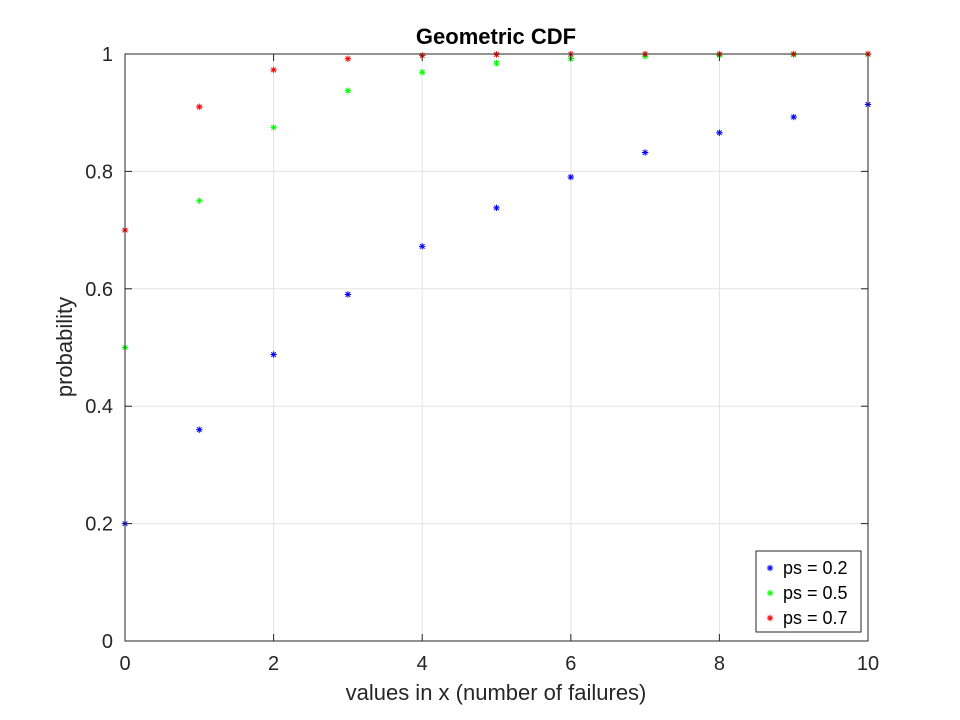 This screenshot has height=720, width=960. I want to click on x-tick-label: 0, so click(124, 664).